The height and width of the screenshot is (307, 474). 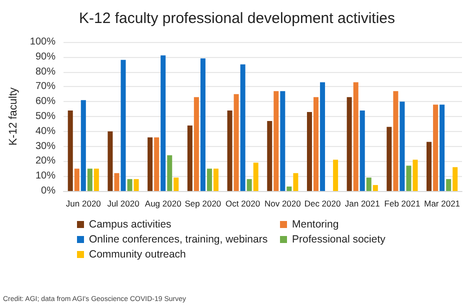 What do you see at coordinates (45, 146) in the screenshot?
I see `y-tick-label: 30%` at bounding box center [45, 146].